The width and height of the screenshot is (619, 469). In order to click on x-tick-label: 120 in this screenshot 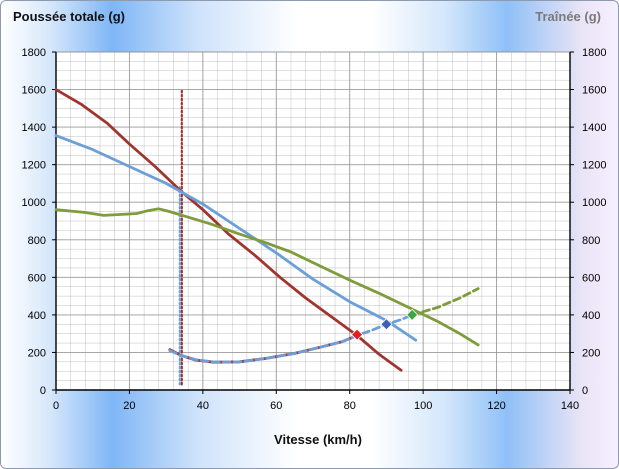, I will do `click(496, 406)`.